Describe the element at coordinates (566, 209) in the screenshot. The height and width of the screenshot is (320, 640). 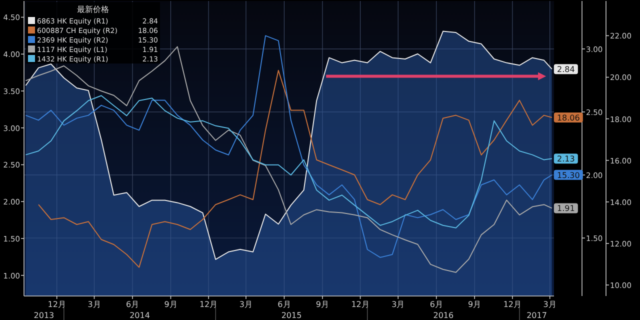
I see `data-label: 1.91` at that location.